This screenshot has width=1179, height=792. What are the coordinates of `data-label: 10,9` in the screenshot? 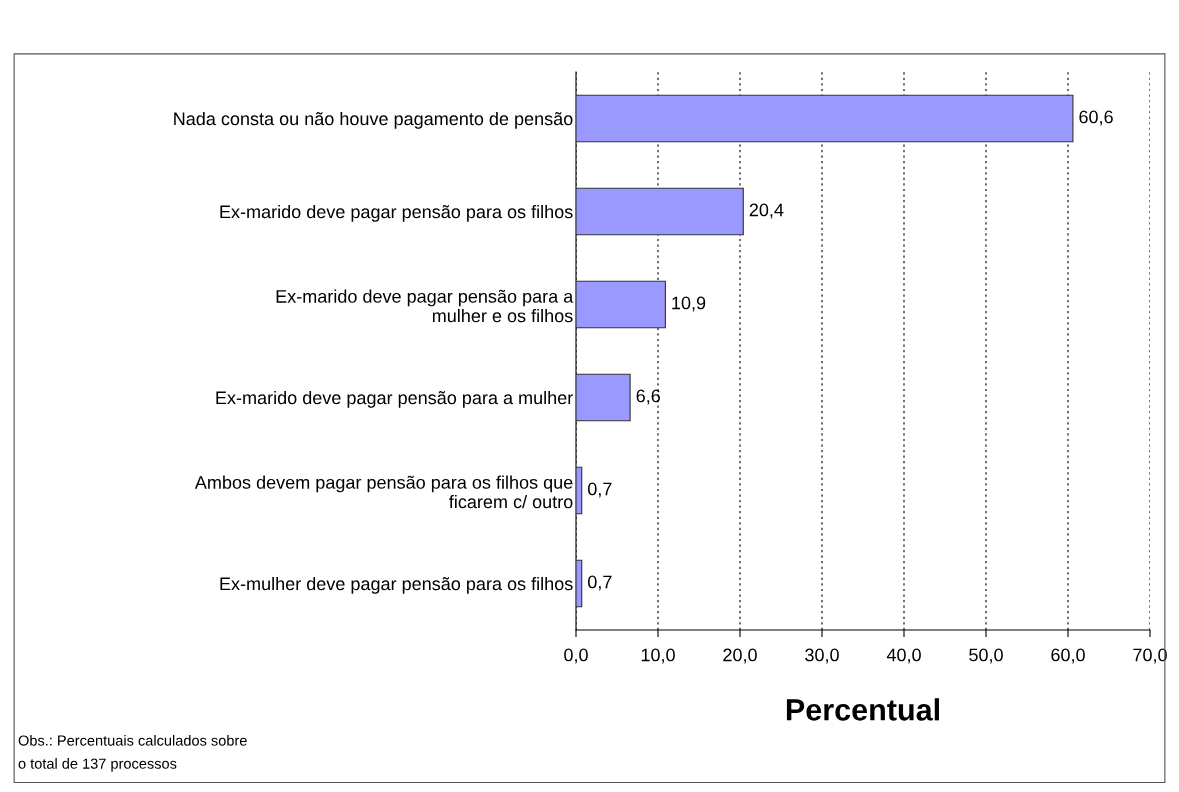 It's located at (689, 304).